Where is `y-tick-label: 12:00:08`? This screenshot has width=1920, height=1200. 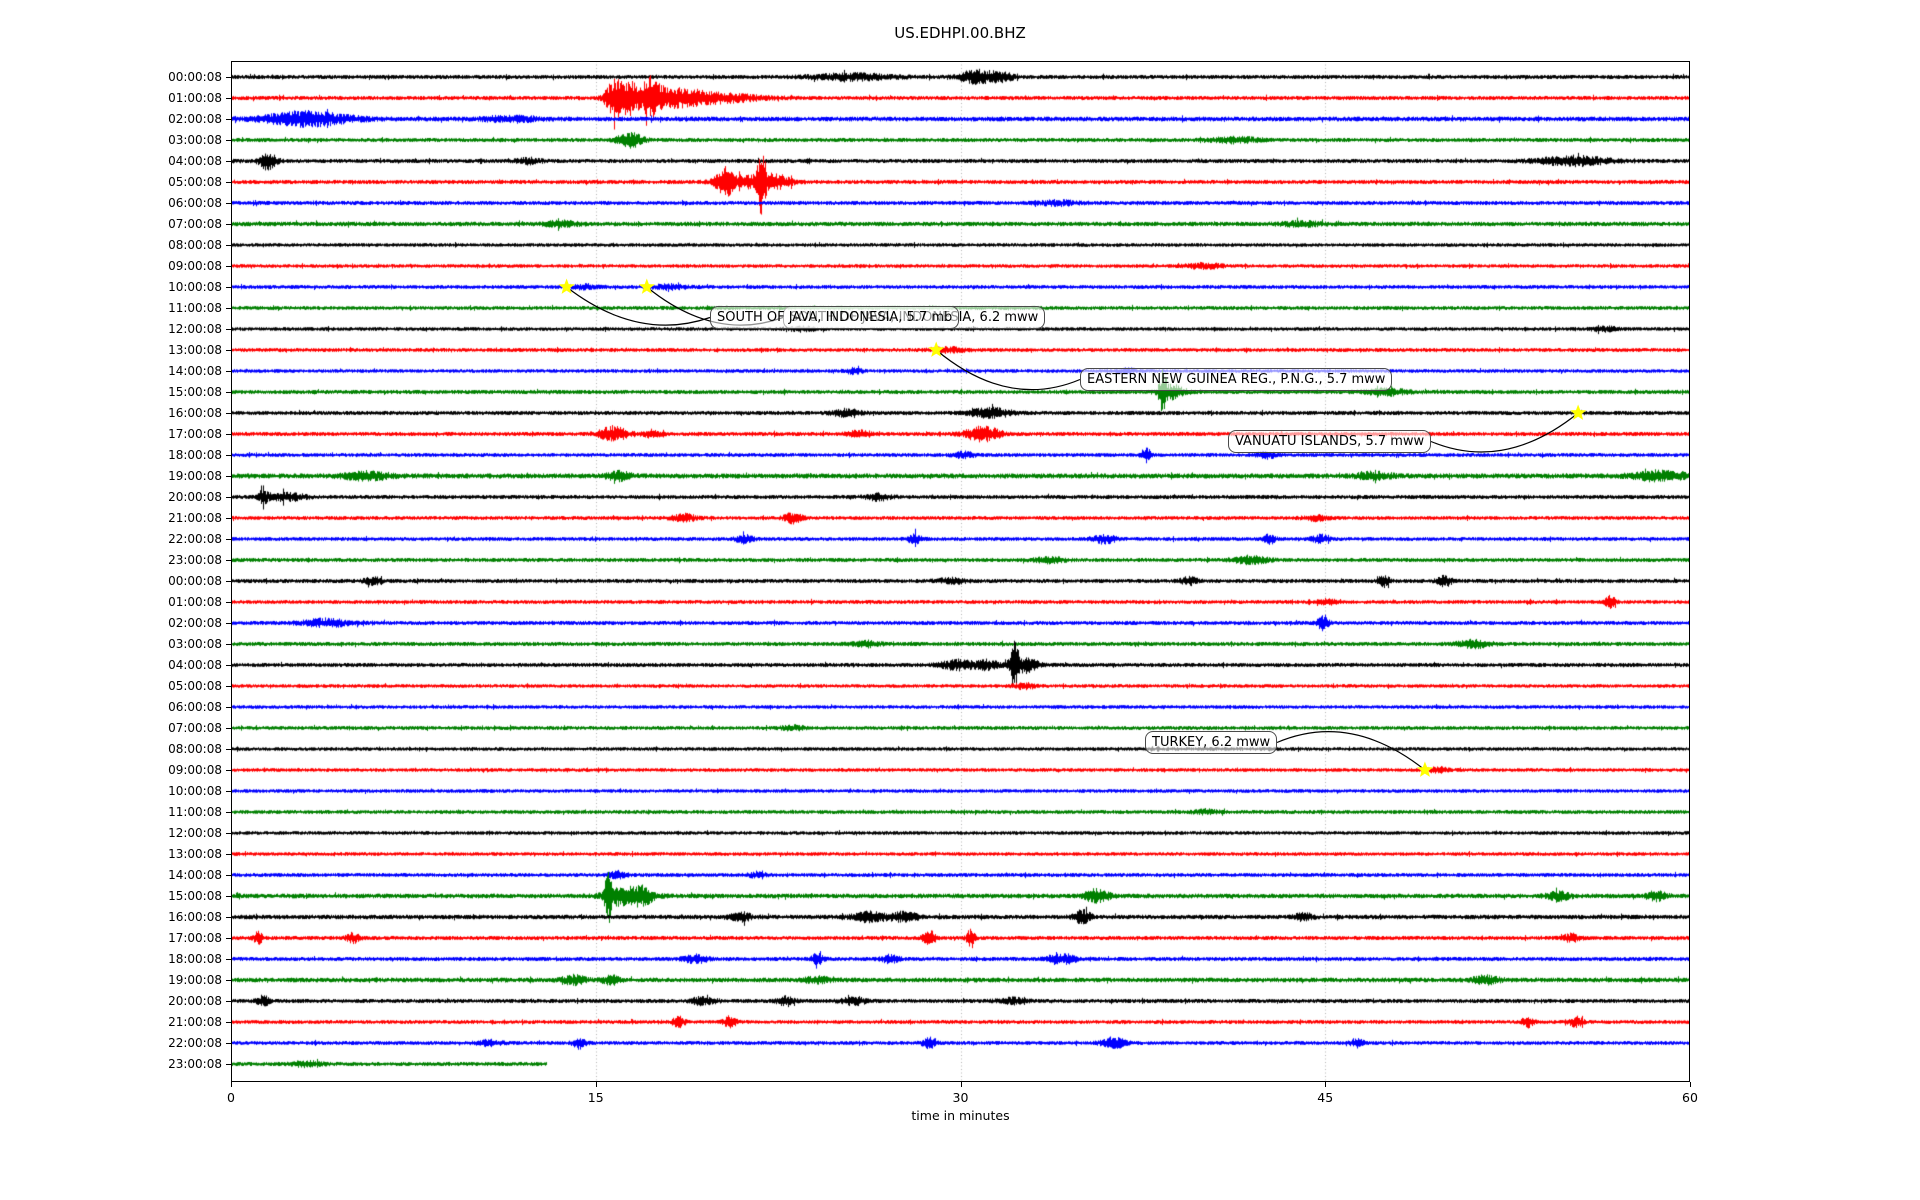 y-tick-label: 12:00:08 is located at coordinates (195, 329).